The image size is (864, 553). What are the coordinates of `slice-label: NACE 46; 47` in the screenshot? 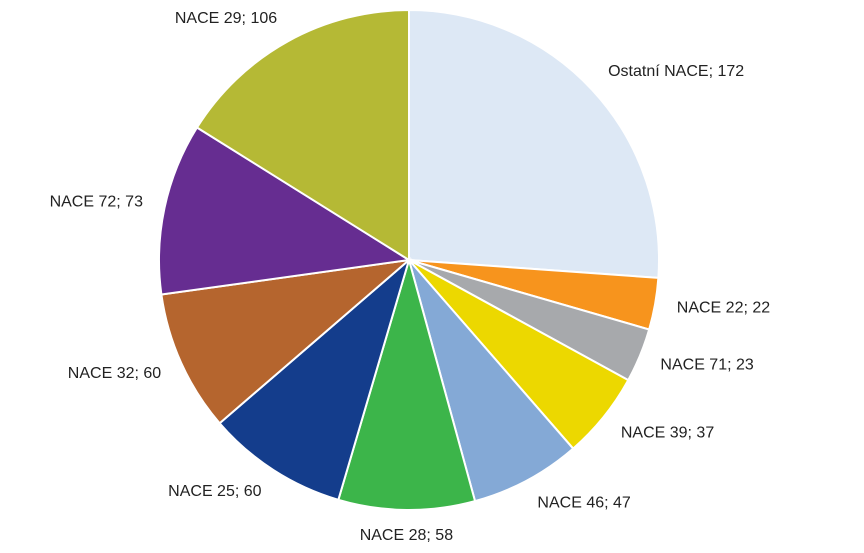 It's located at (583, 503).